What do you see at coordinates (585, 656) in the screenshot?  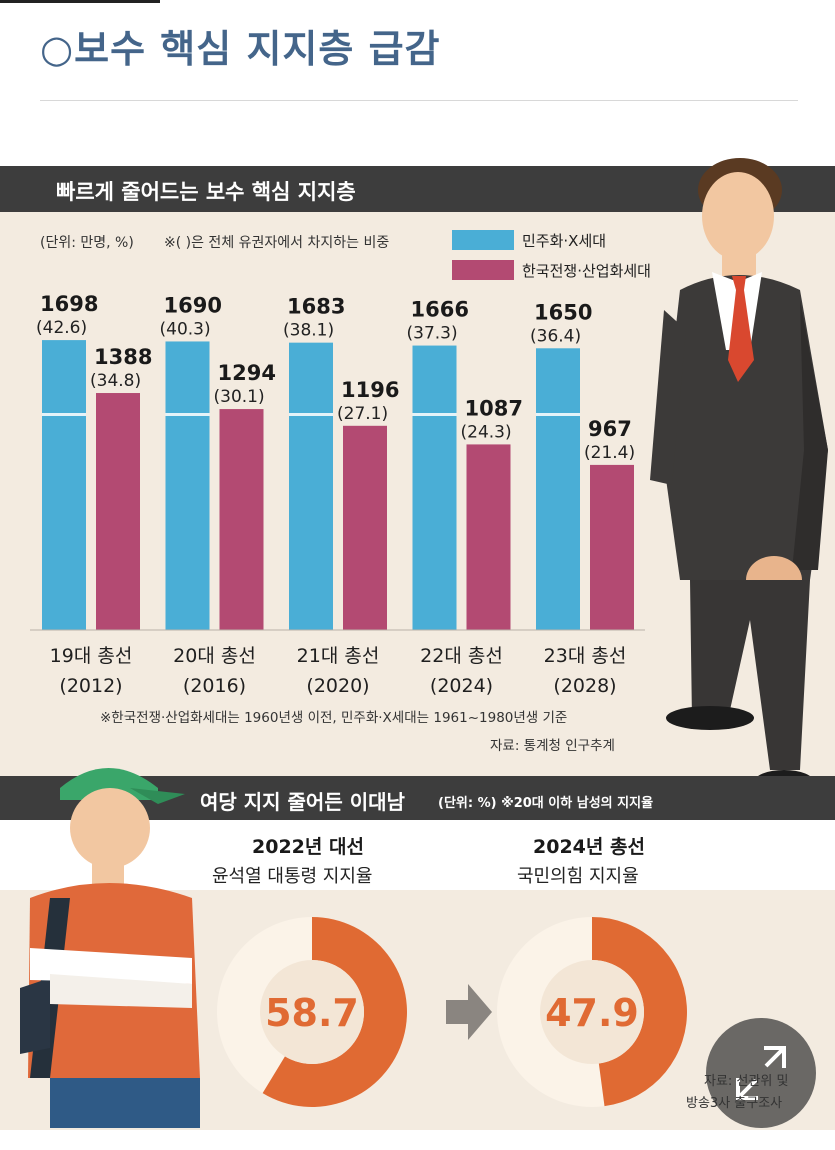 I see `category-label: 23대 총선` at bounding box center [585, 656].